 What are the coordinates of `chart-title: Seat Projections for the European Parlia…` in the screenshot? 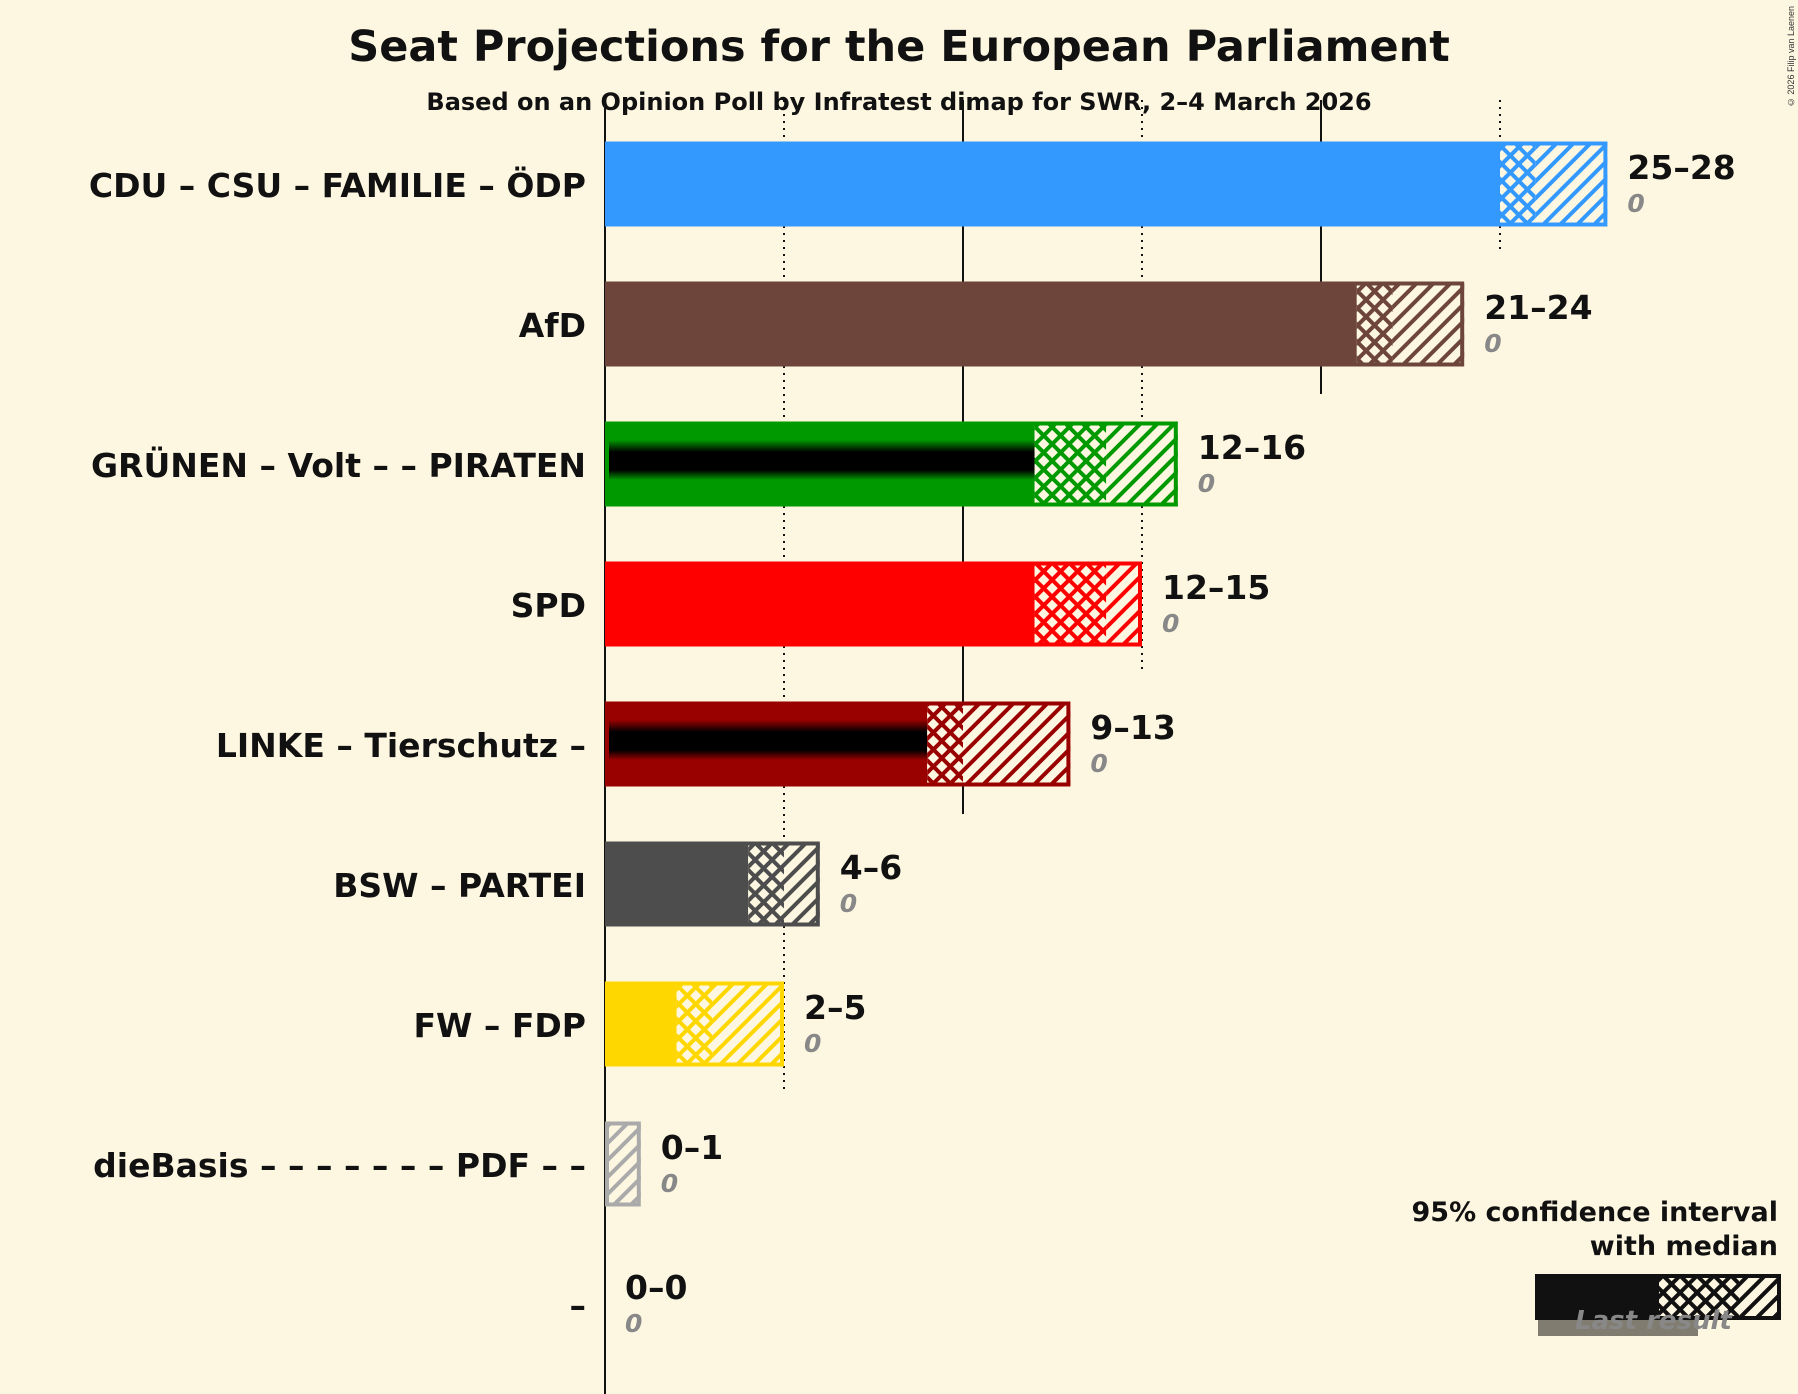 It's located at (899, 47).